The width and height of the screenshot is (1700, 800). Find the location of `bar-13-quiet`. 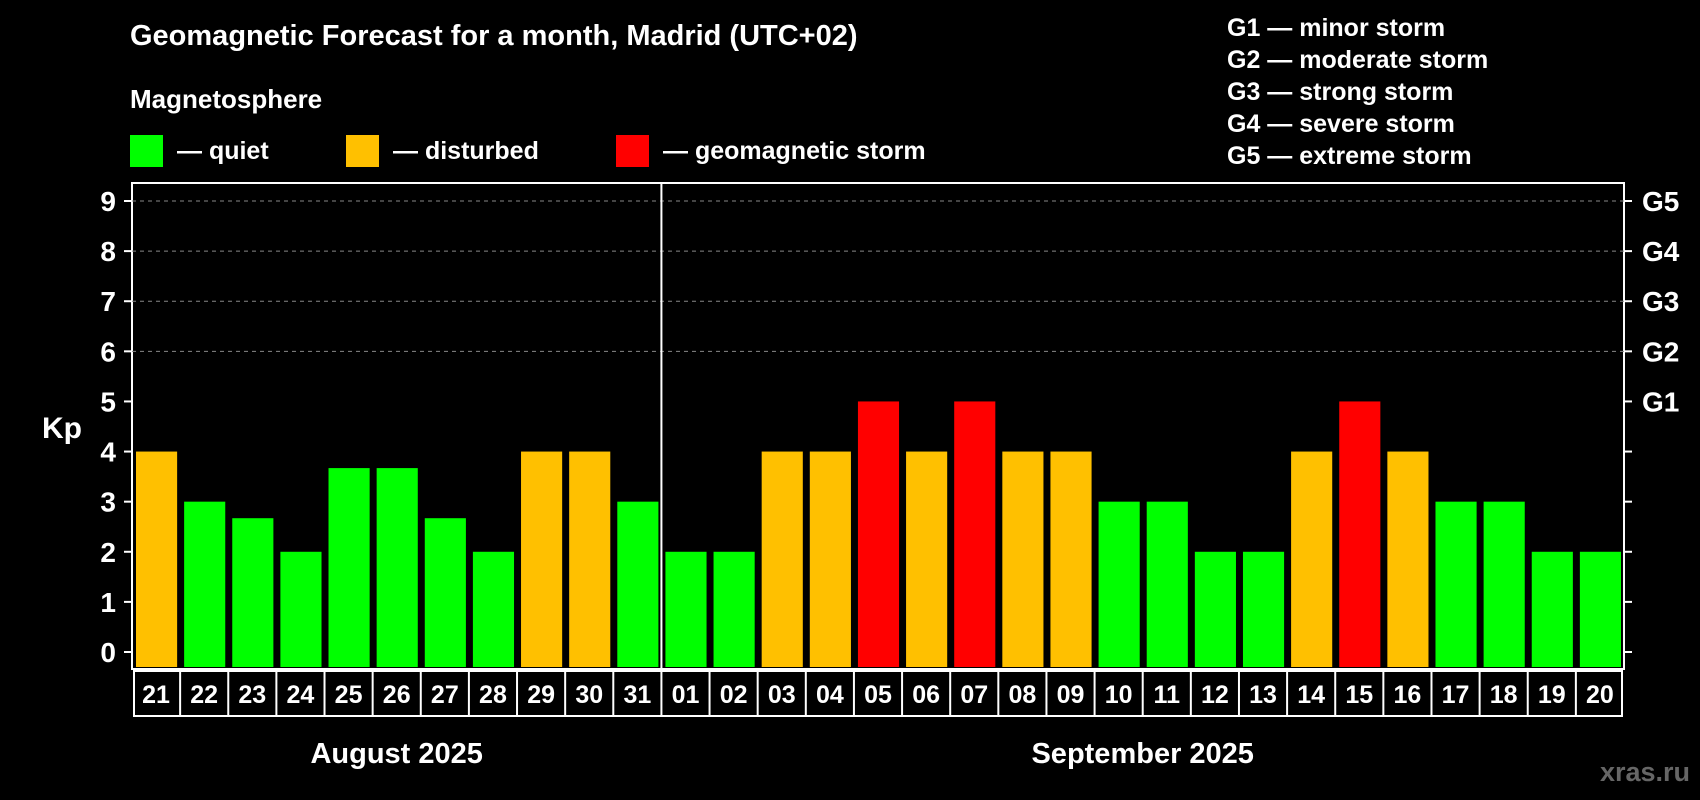

bar-13-quiet is located at coordinates (1263, 609).